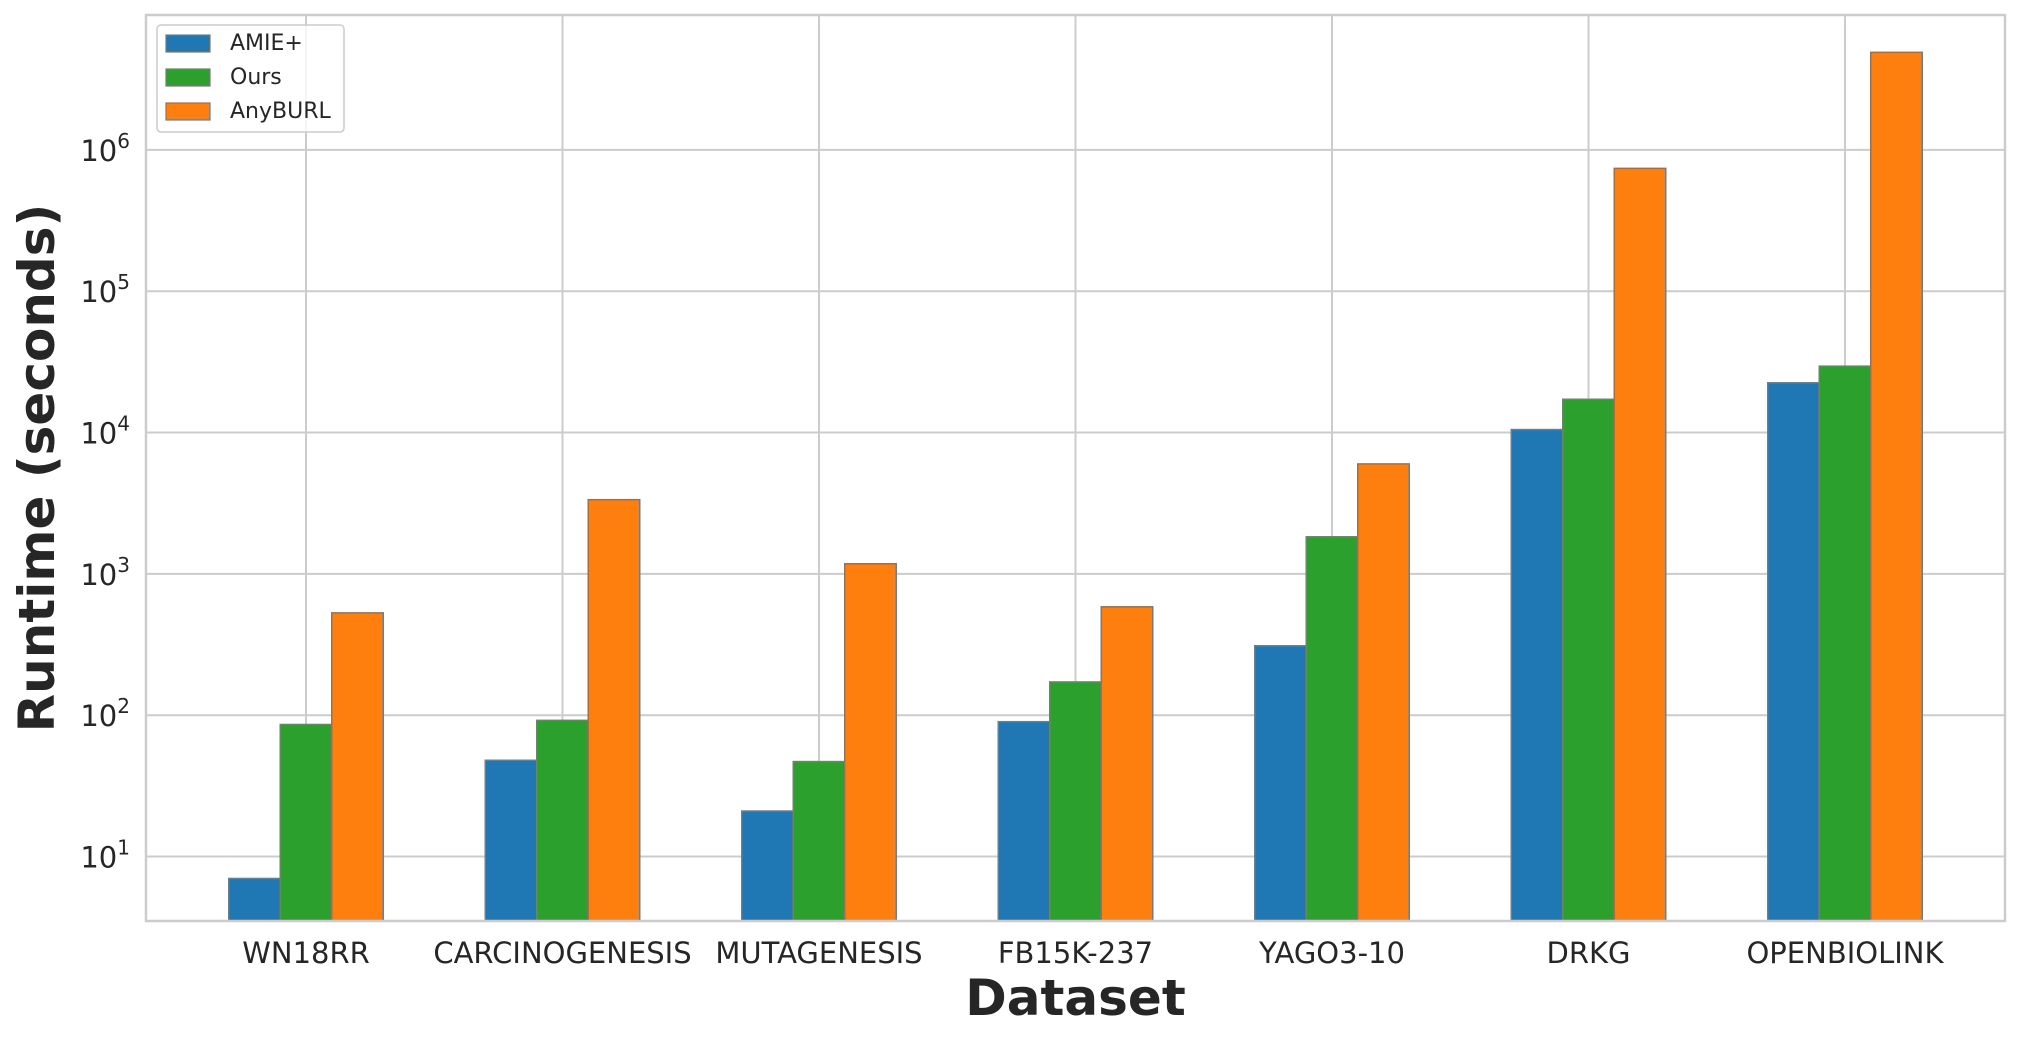  Describe the element at coordinates (562, 953) in the screenshot. I see `x-tick-label: CARCINOGENESIS` at that location.